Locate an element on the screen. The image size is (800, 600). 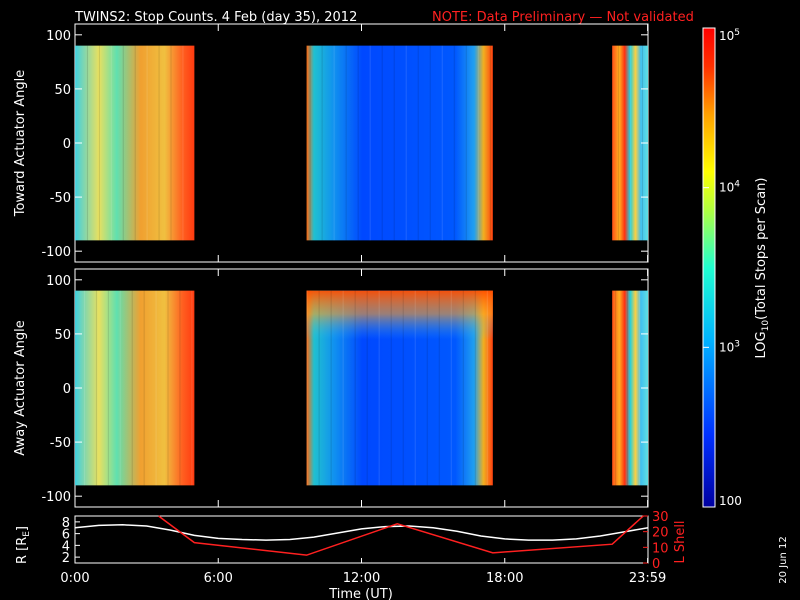
colorbar-label: LOG10(Total Stops per Scan) is located at coordinates (762, 268).